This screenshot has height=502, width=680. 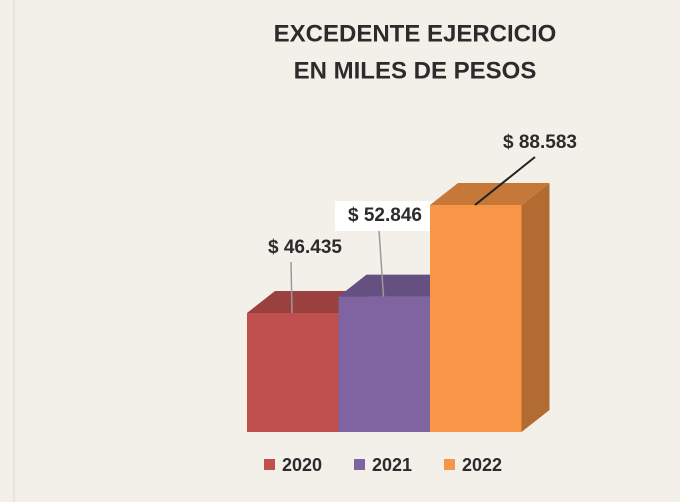 I want to click on value-label: $ 88.583, so click(x=540, y=142).